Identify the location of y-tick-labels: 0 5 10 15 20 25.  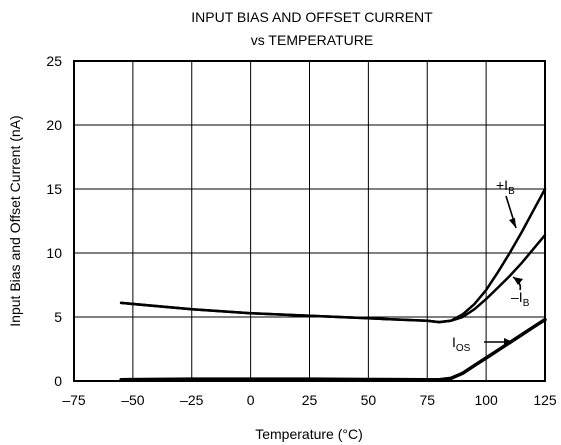
(54, 221).